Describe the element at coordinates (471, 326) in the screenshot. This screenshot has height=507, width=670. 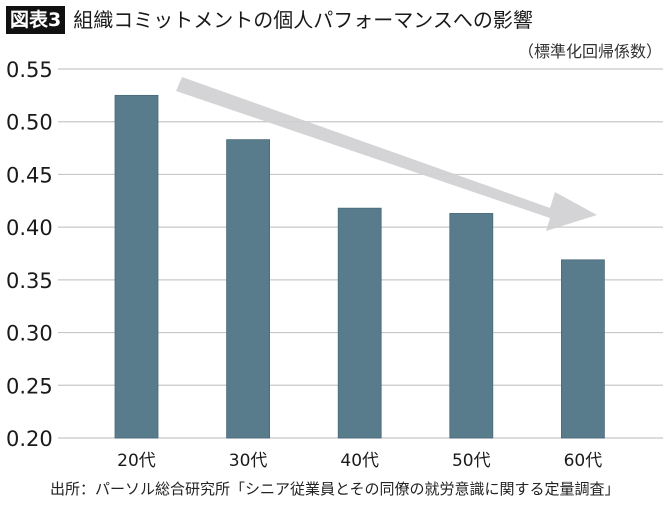
I see `bar-50代` at that location.